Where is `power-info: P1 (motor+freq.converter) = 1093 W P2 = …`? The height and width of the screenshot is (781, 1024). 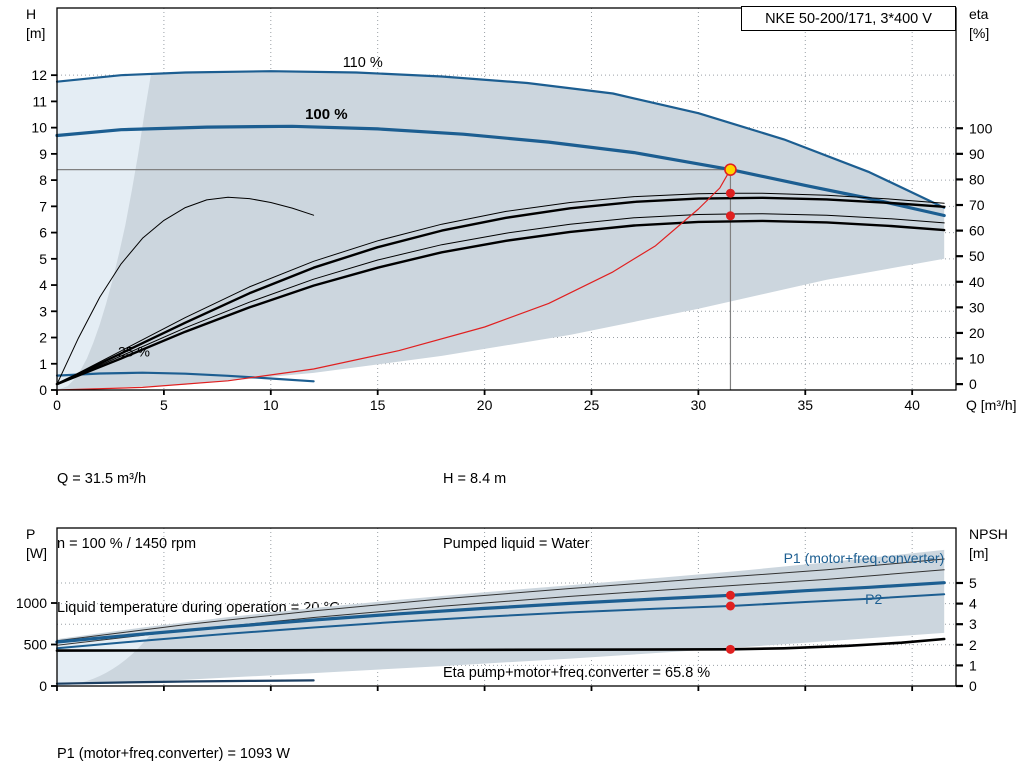
power-info: P1 (motor+freq.converter) = 1093 W P2 = … is located at coordinates (173, 741).